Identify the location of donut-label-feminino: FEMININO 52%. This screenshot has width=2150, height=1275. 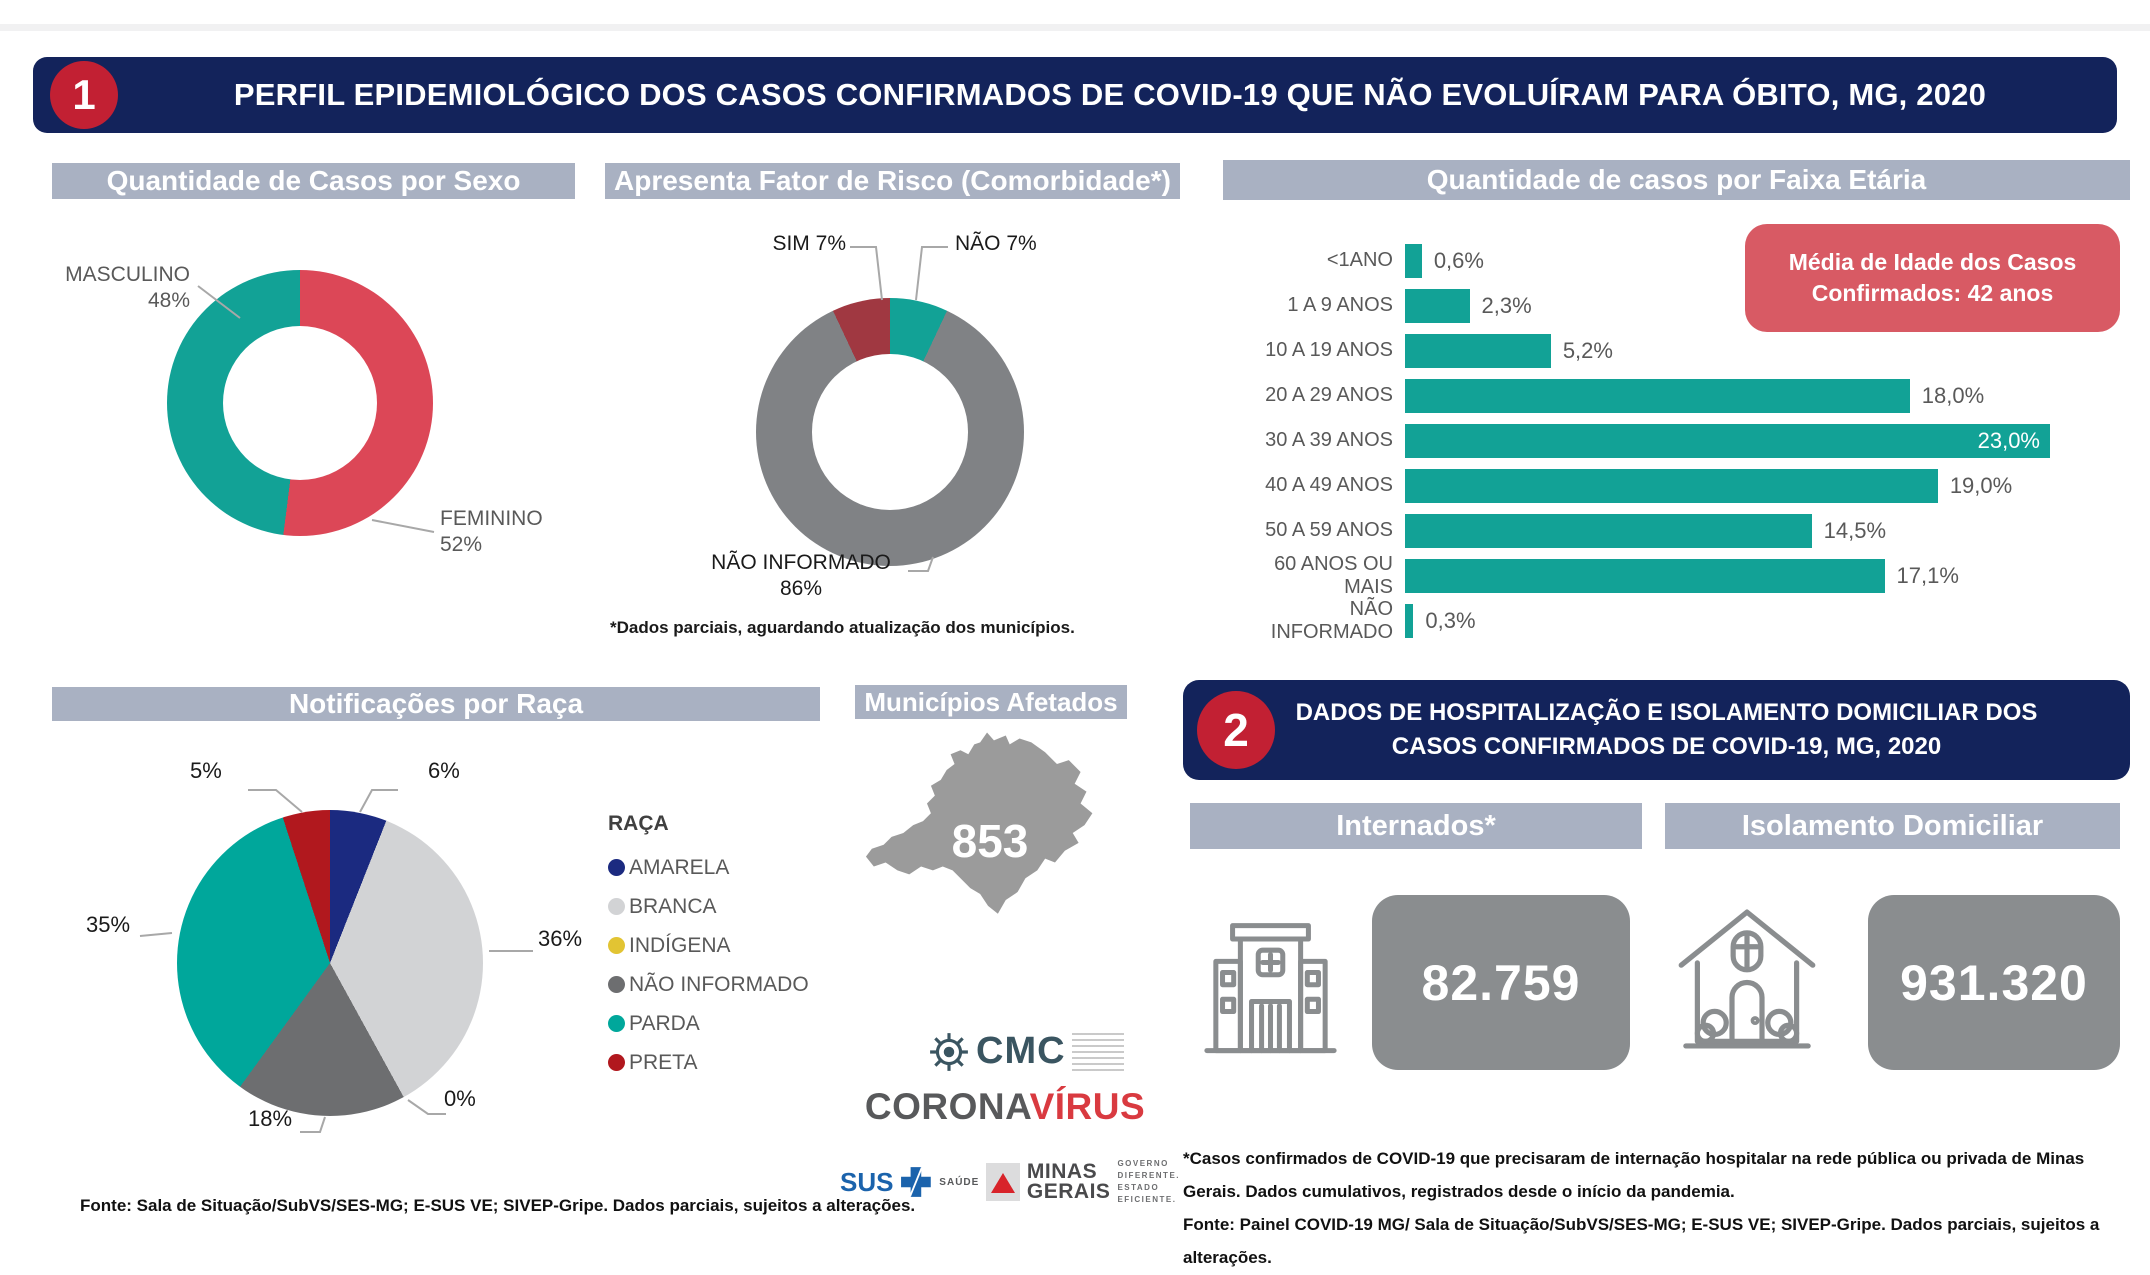
(500, 532).